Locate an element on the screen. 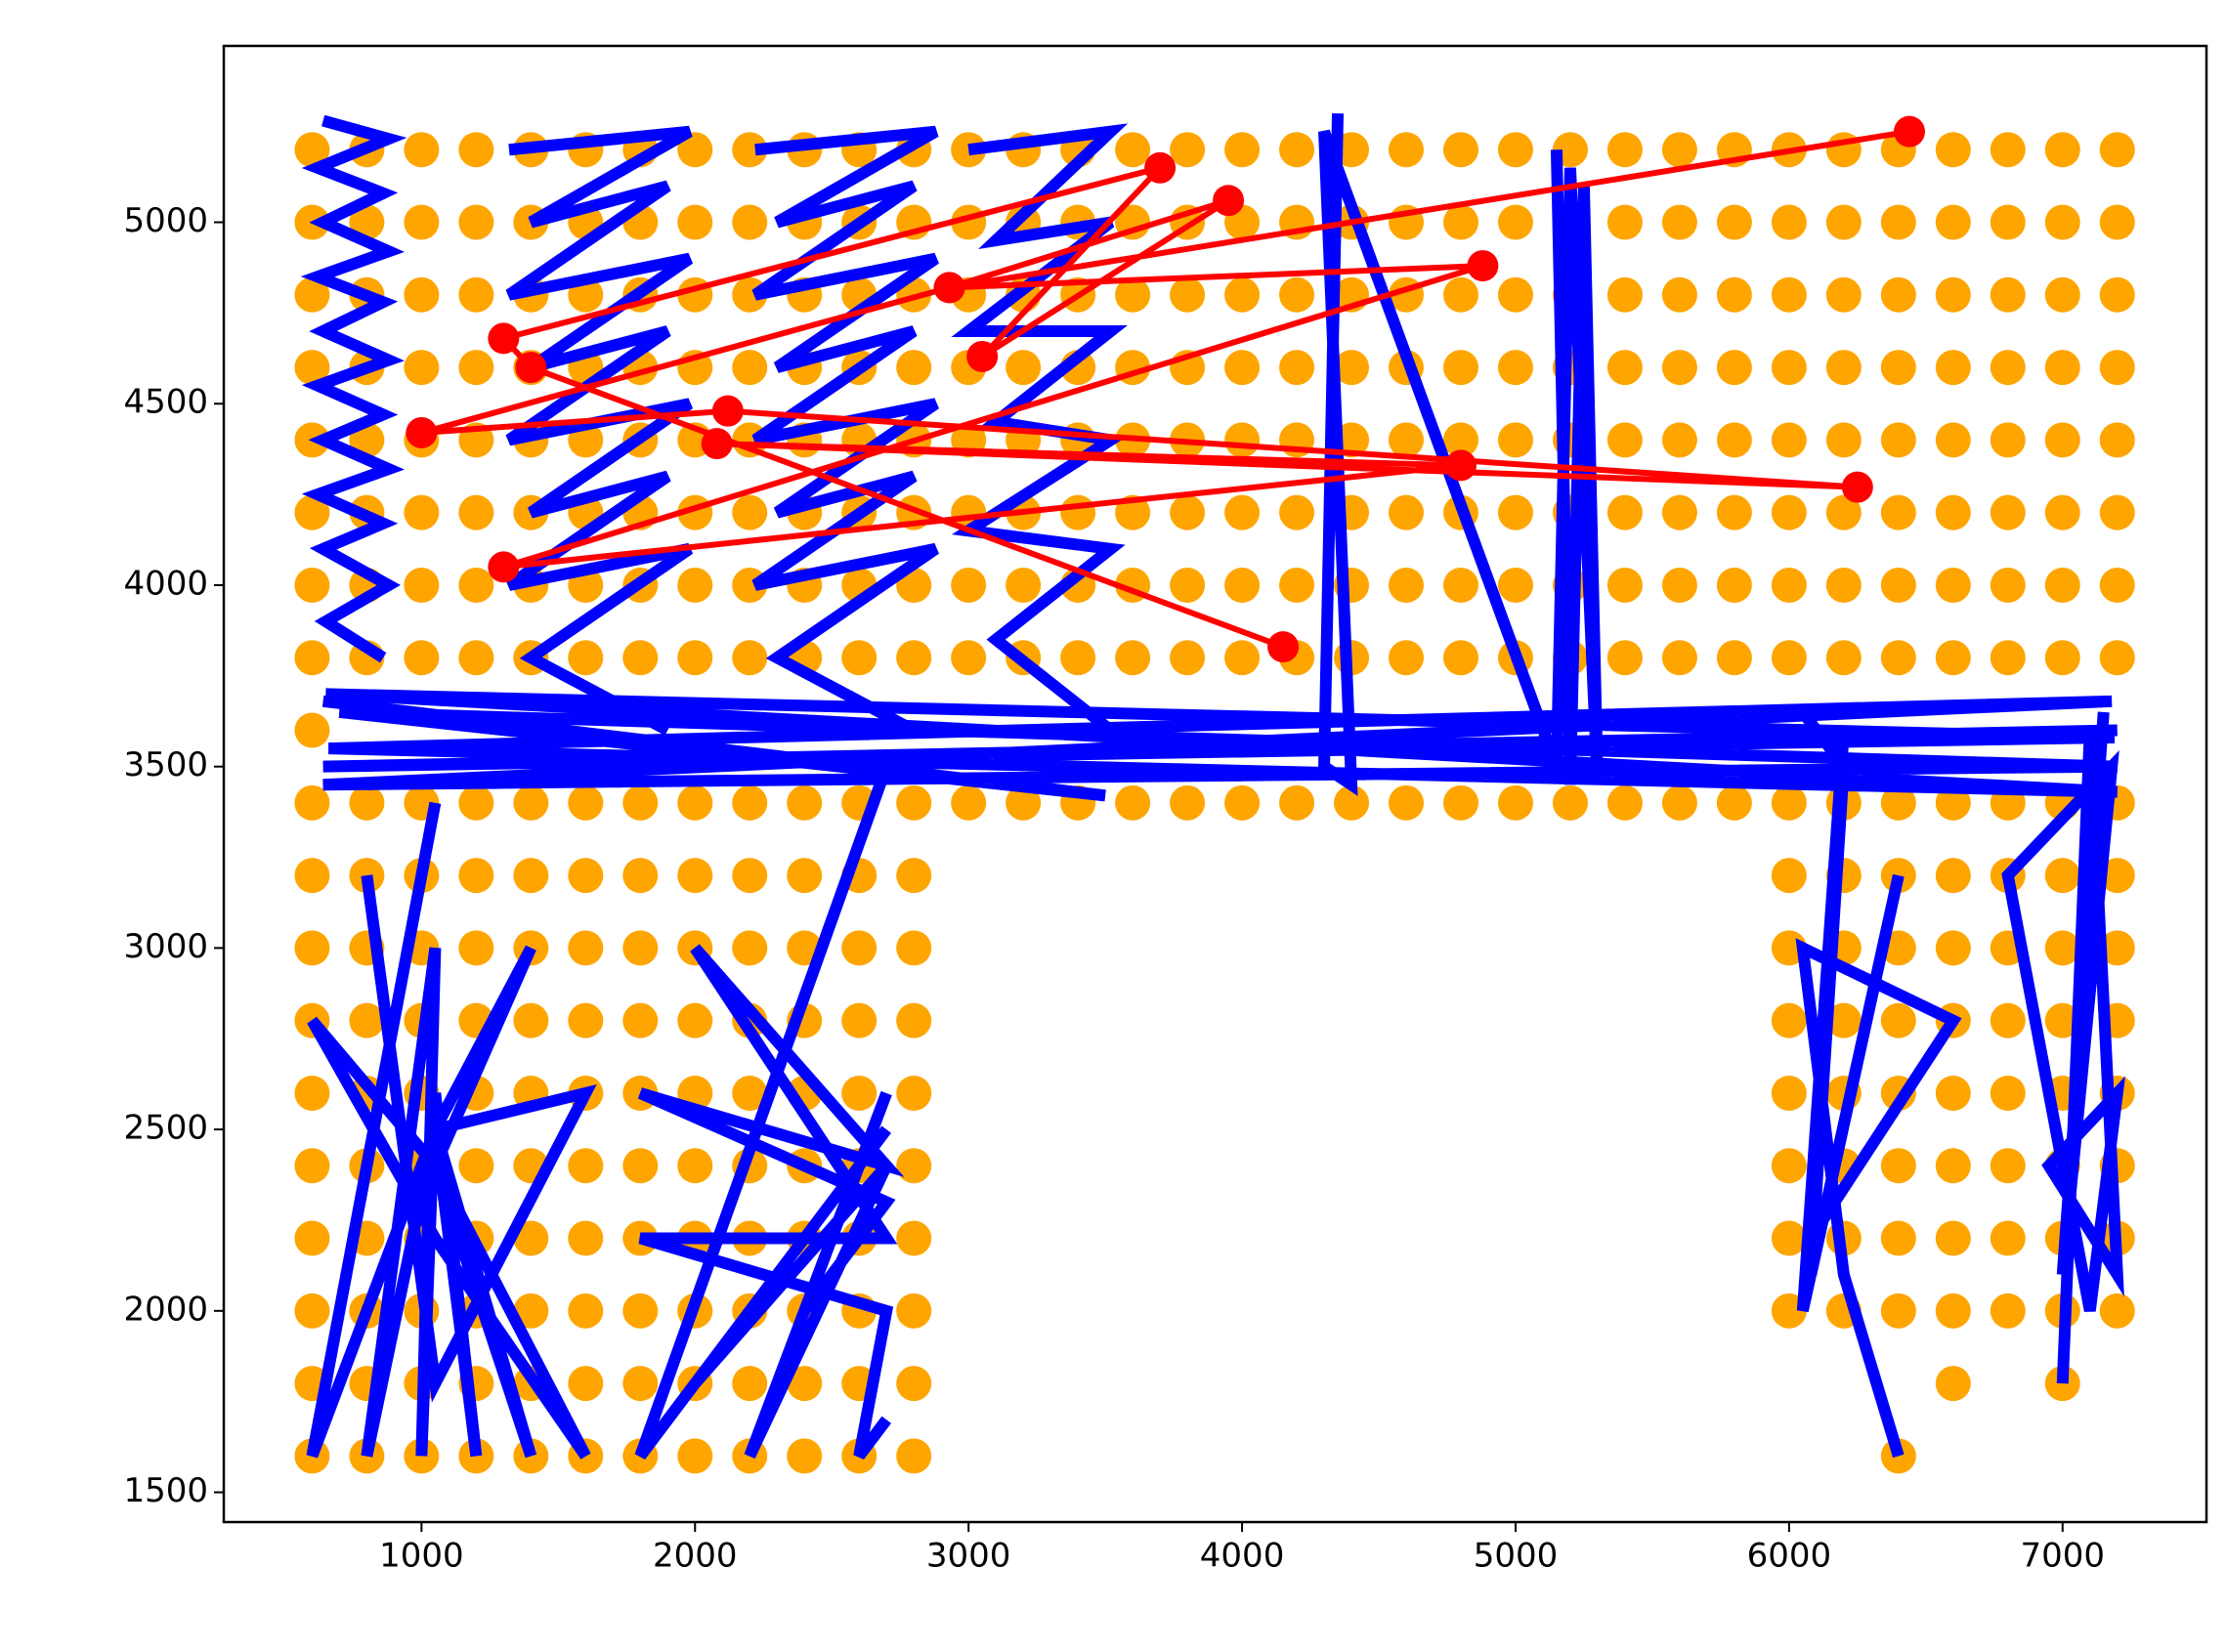  trajectory-line is located at coordinates (2063, 1047).